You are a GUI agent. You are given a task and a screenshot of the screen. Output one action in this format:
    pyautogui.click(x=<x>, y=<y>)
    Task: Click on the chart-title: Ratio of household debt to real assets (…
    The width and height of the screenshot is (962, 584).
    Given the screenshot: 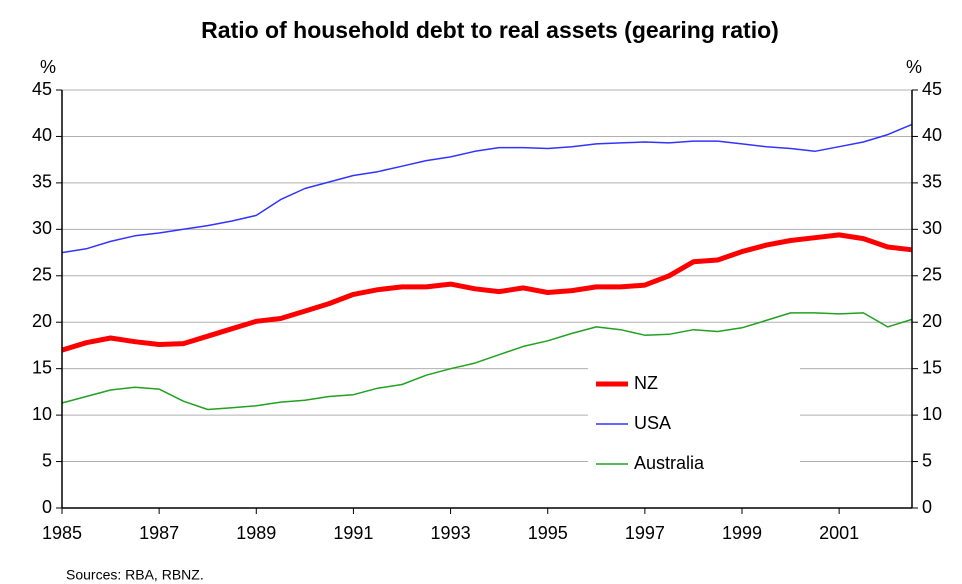 What is the action you would take?
    pyautogui.click(x=490, y=30)
    